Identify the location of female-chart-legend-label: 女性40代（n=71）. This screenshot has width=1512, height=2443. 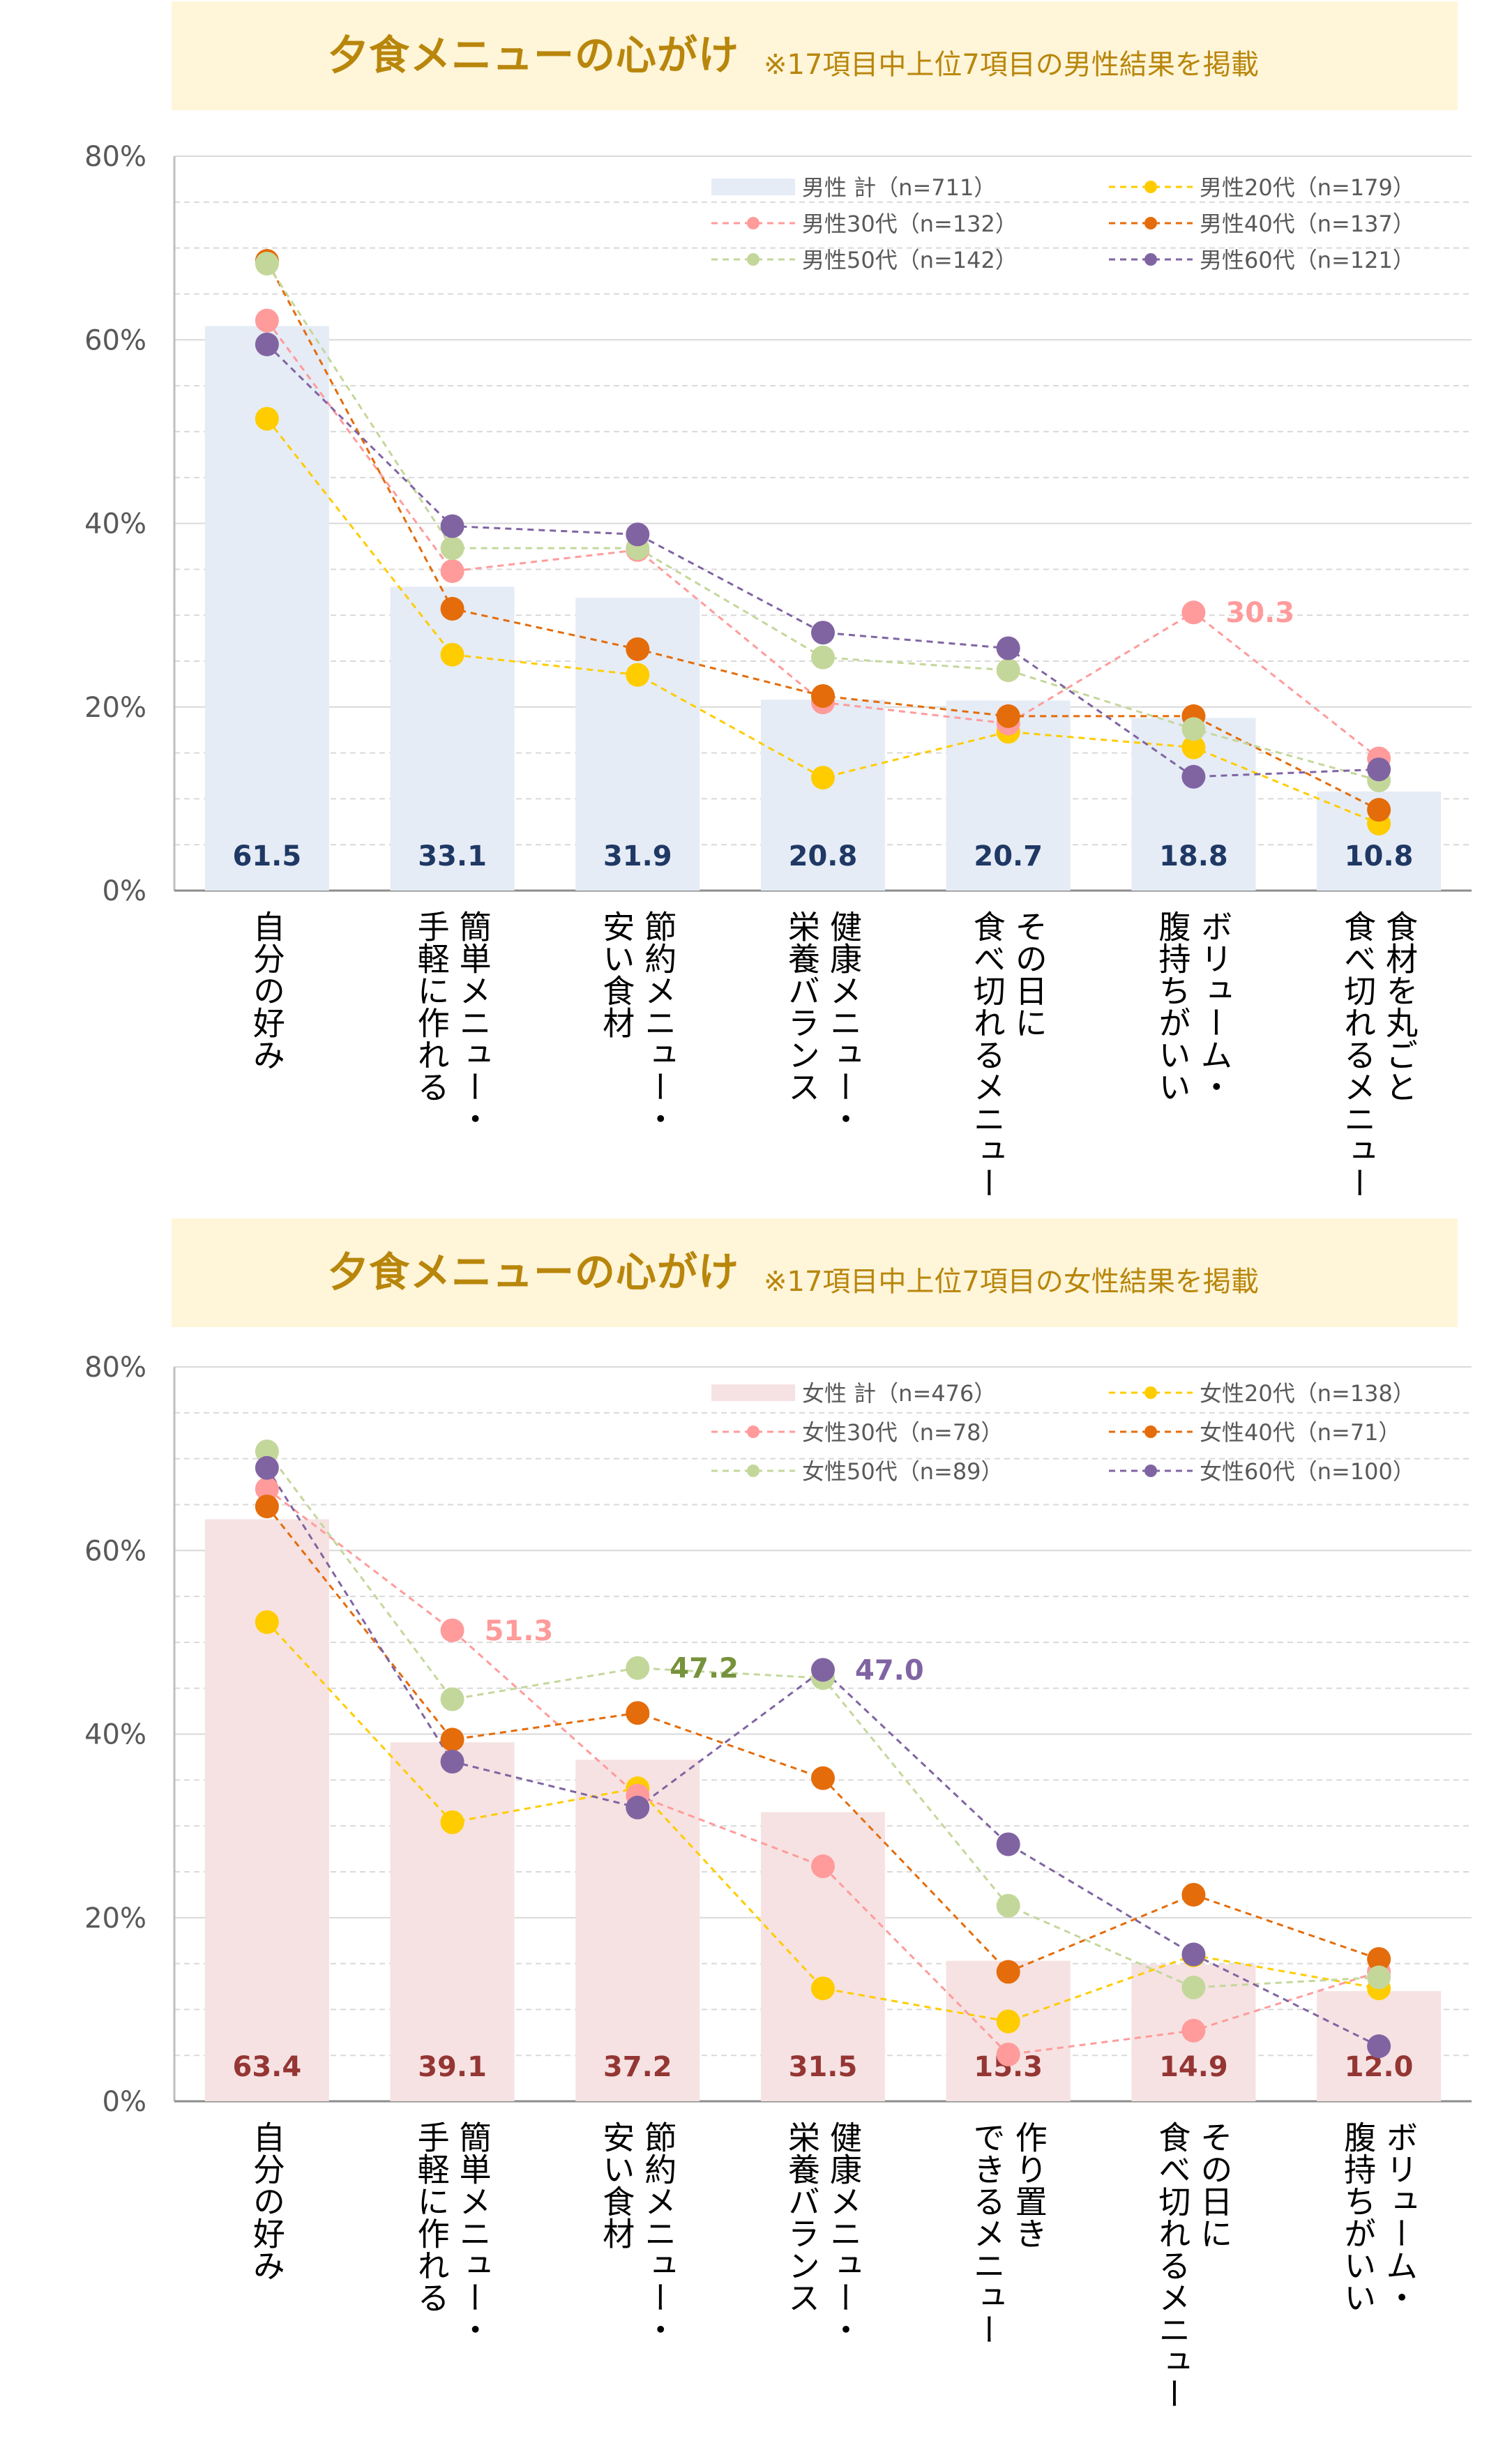
(1300, 1433).